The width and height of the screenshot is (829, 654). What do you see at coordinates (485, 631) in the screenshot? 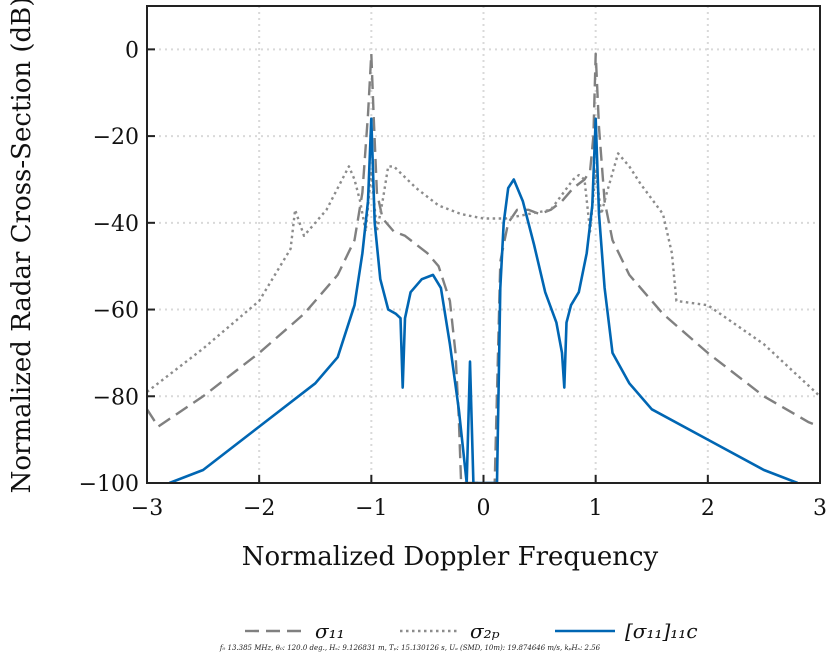
I see `legend-label-1: σ₂ₚ` at bounding box center [485, 631].